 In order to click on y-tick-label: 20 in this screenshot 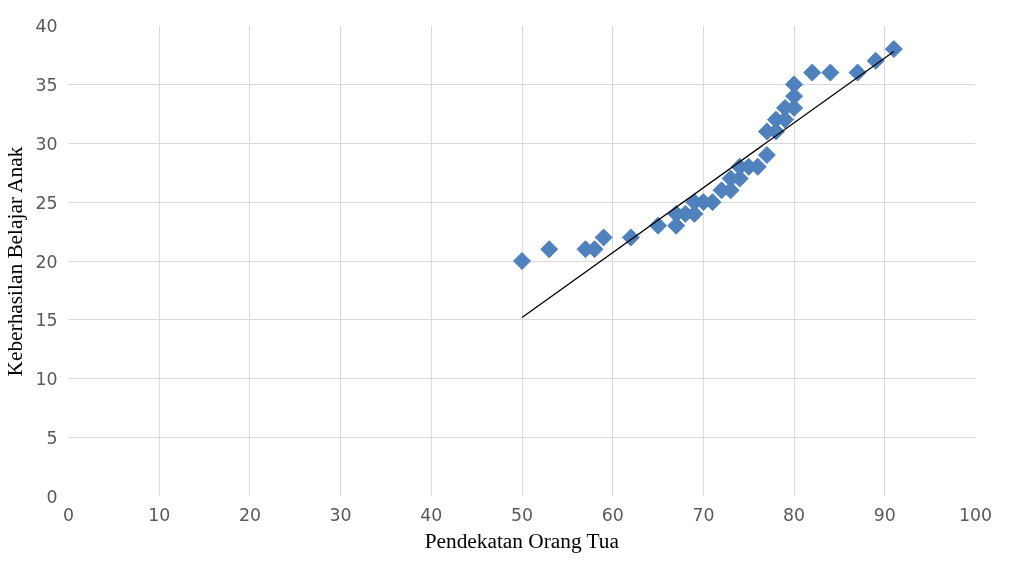, I will do `click(46, 261)`.